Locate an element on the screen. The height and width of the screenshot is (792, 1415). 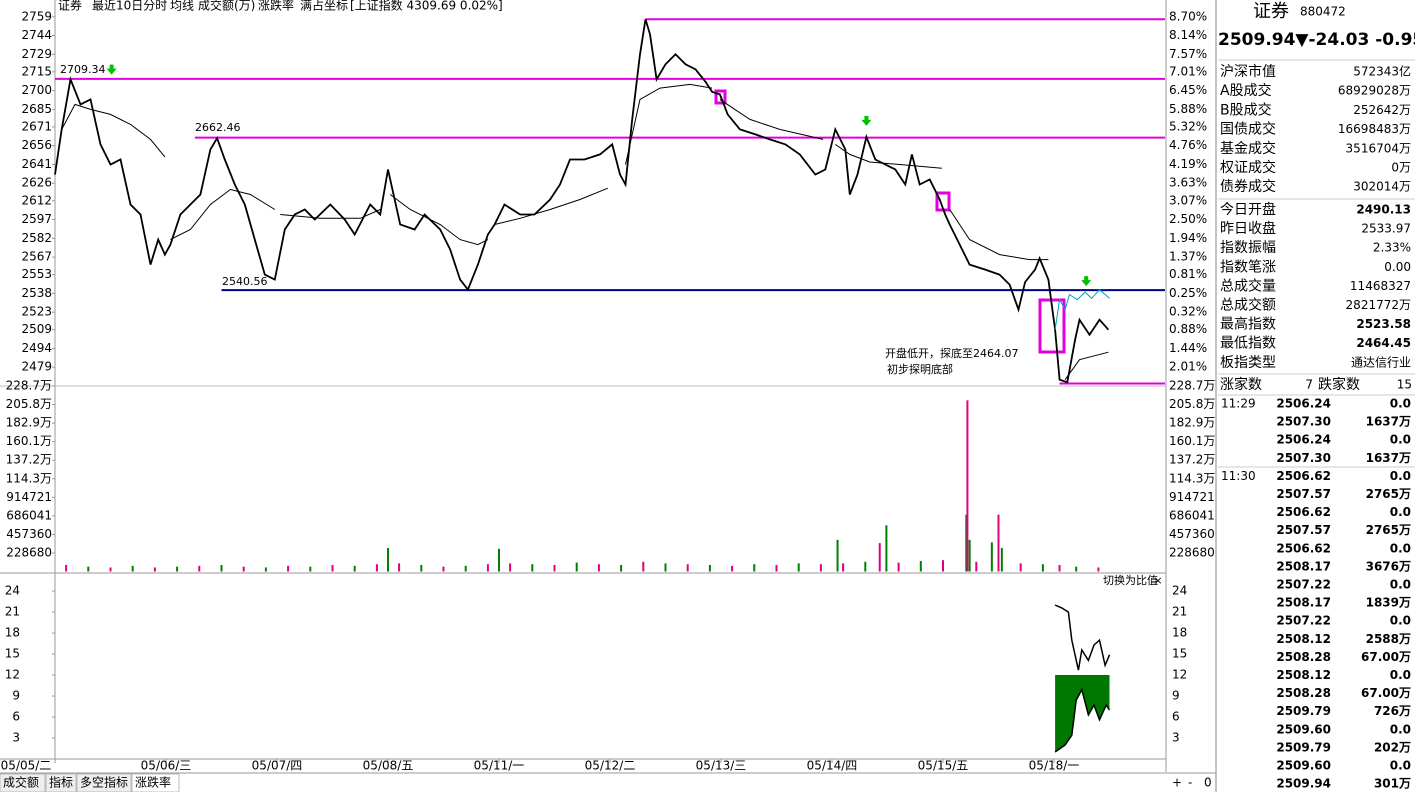
stat-value: 通达信行业 is located at coordinates (1381, 362).